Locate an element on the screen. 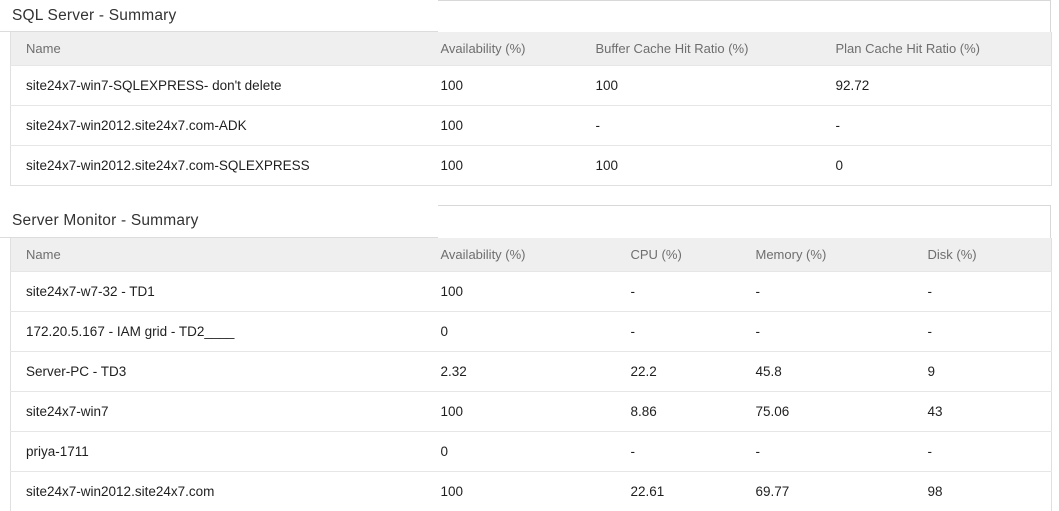 The image size is (1059, 511). column-header-memory: Memory (%) is located at coordinates (826, 255).